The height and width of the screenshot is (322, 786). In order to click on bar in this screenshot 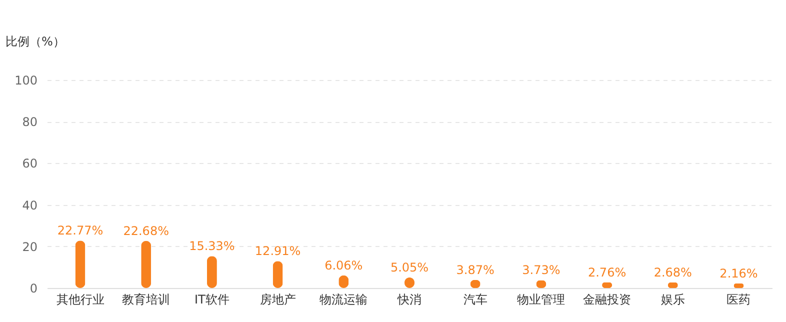, I will do `click(80, 264)`.